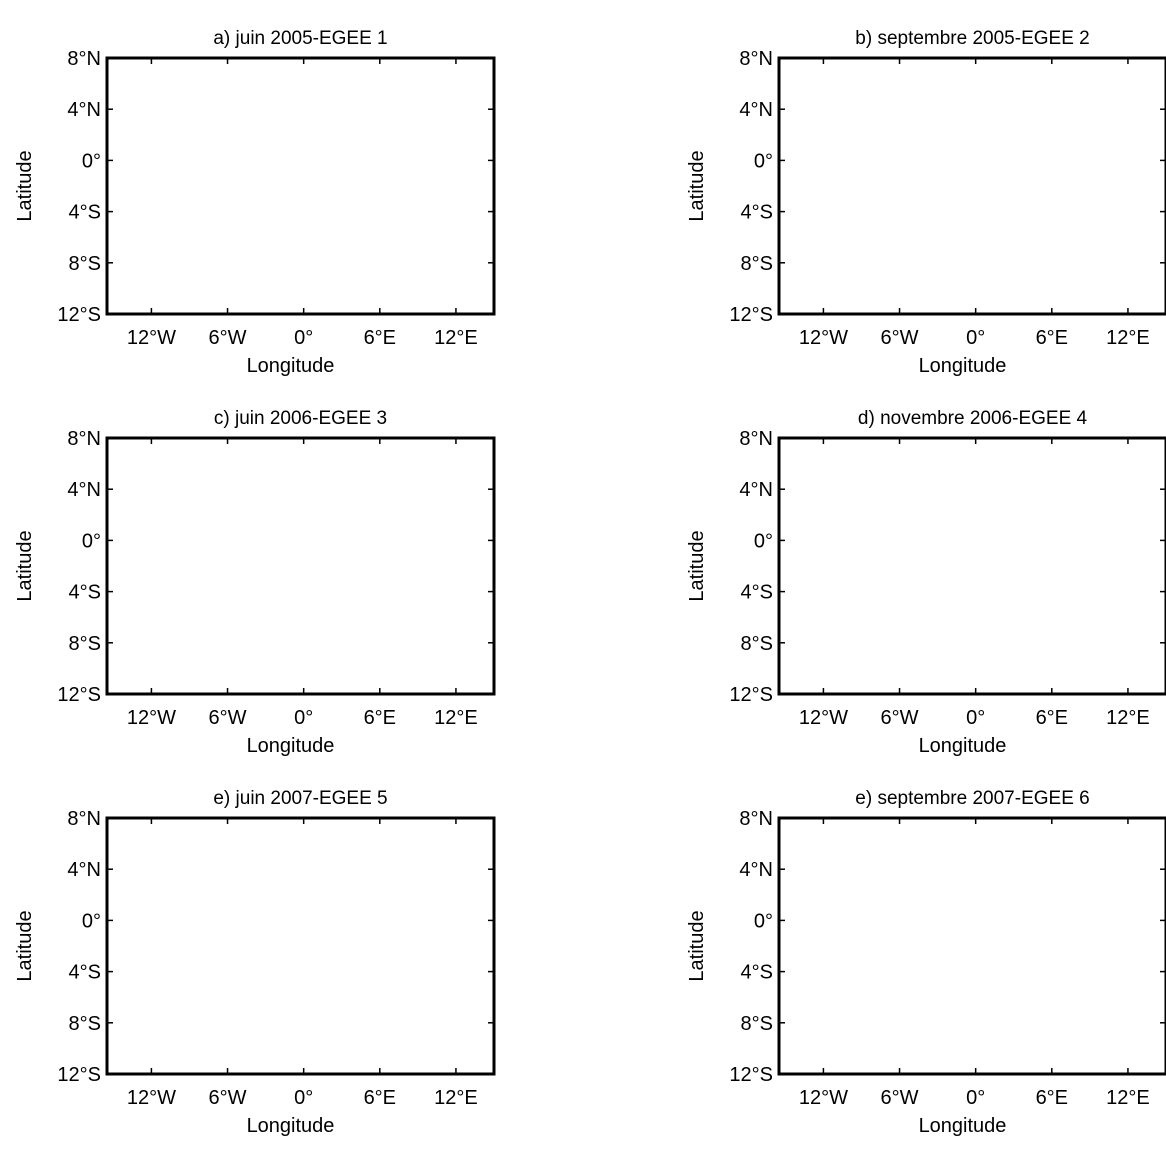  Describe the element at coordinates (300, 798) in the screenshot. I see `map-title: e) juin 2007-EGEE 5` at that location.